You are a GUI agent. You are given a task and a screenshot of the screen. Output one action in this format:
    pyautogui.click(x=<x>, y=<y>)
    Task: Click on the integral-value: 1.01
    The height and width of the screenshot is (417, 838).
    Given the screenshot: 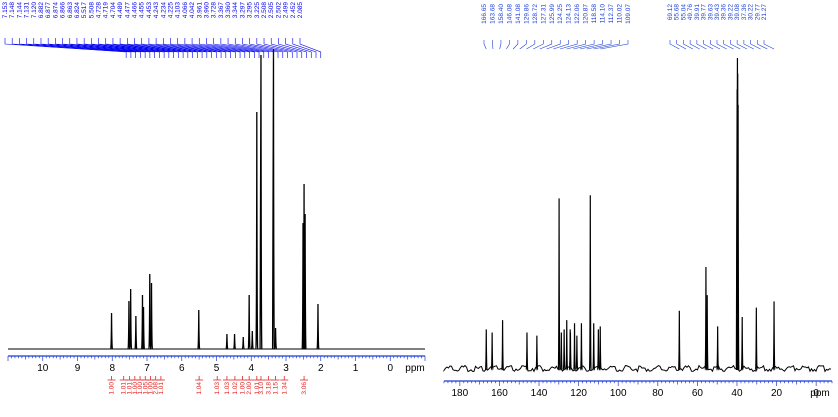 What is the action you would take?
    pyautogui.click(x=257, y=388)
    